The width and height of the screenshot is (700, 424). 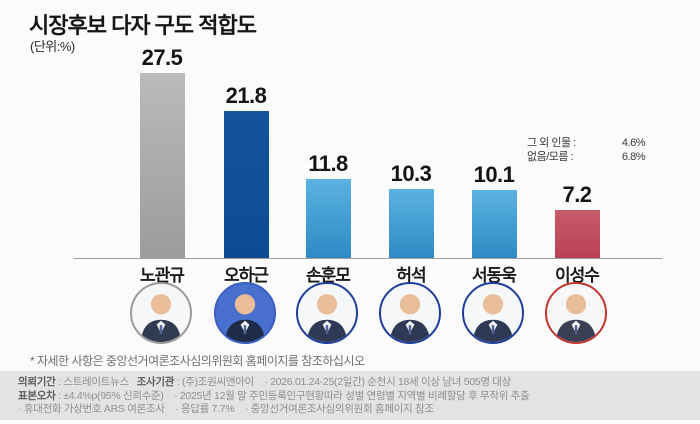 What do you see at coordinates (633, 157) in the screenshot?
I see `others-value: 6.8%` at bounding box center [633, 157].